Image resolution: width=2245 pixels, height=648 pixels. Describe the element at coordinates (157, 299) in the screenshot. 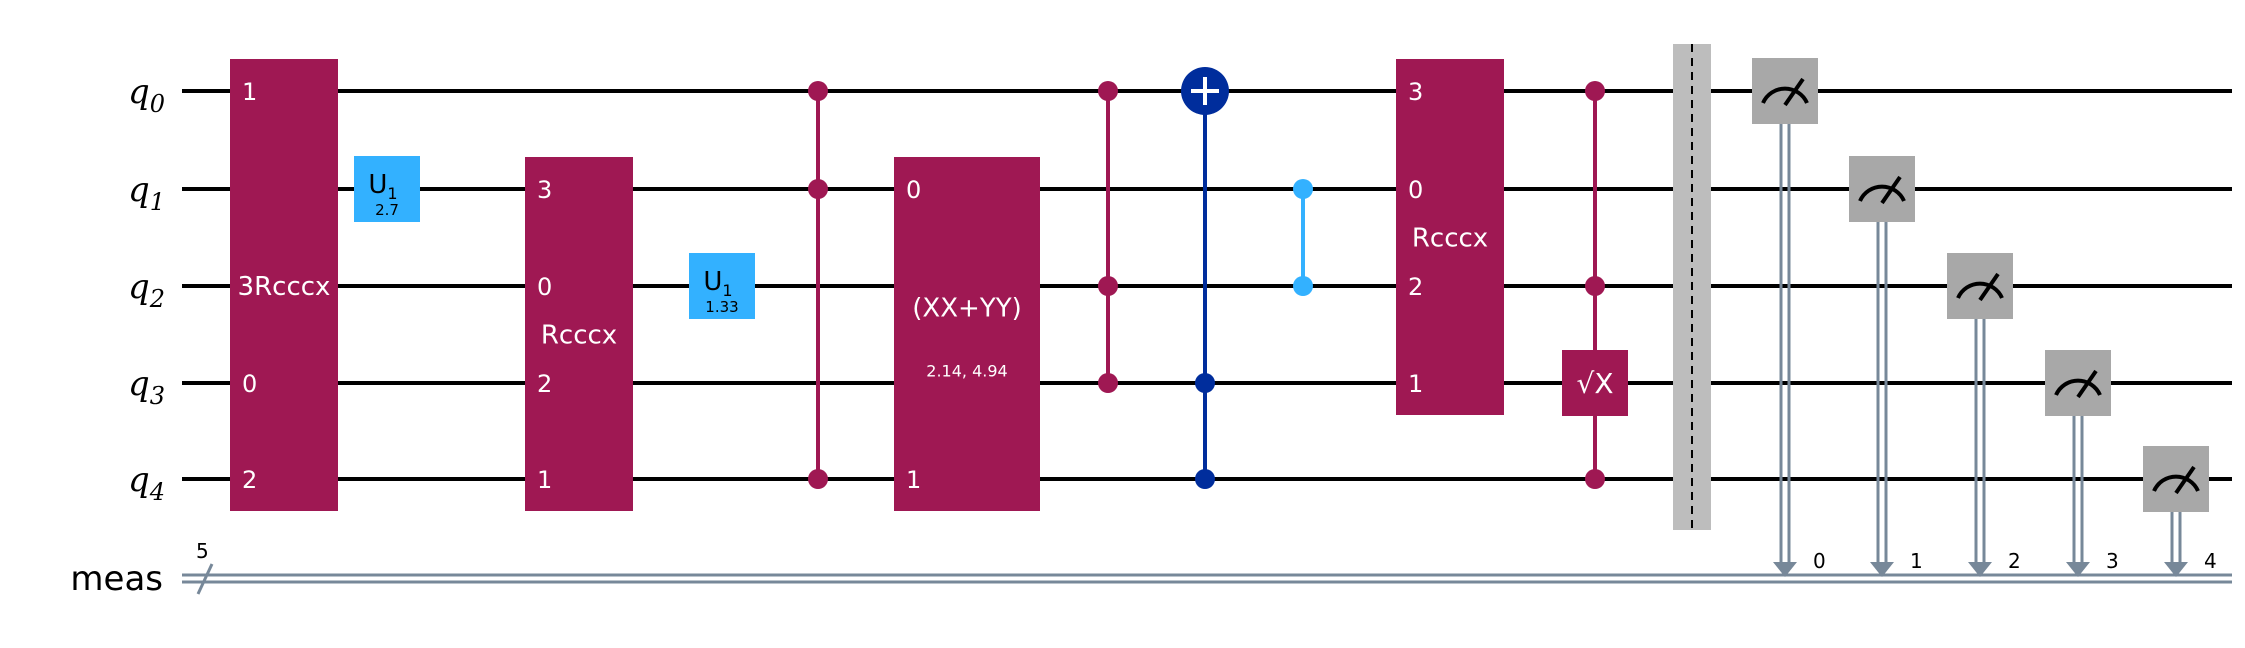

I see `qubit-label-subscript-2: 2` at that location.